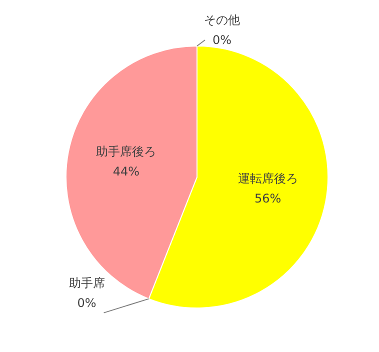 The height and width of the screenshot is (352, 379). I want to click on category-label: 助手席, so click(86, 283).